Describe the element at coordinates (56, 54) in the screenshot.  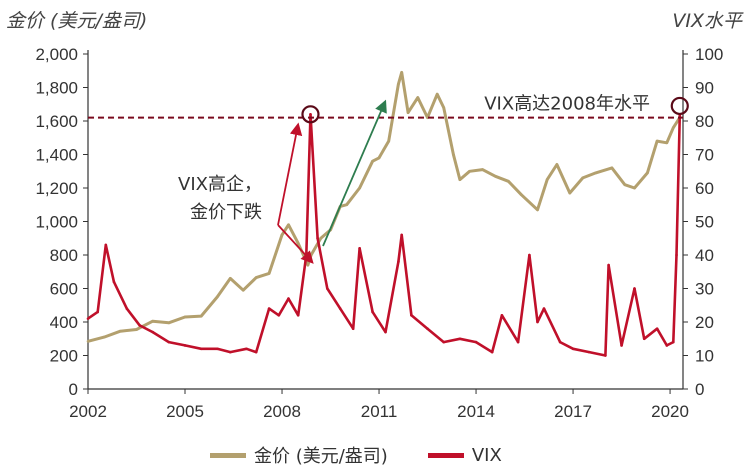
I see `left-tick-label: 2,000` at that location.